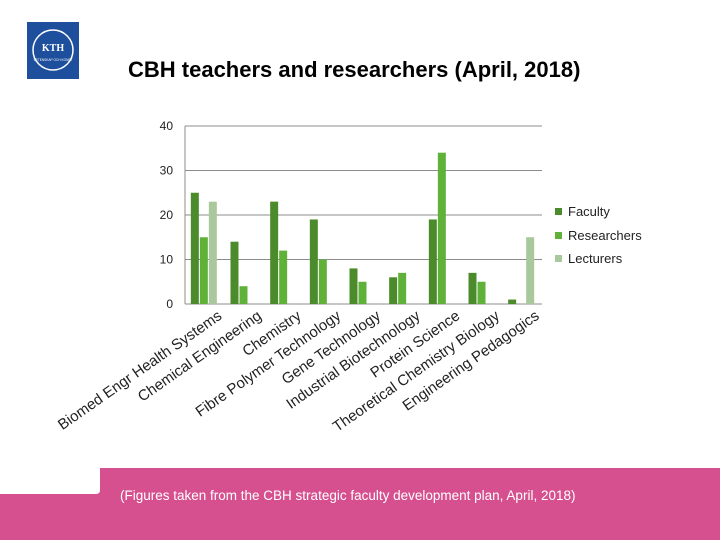 The width and height of the screenshot is (720, 540). I want to click on svg-text: VETENSKAP OCH KONST, so click(53, 60).